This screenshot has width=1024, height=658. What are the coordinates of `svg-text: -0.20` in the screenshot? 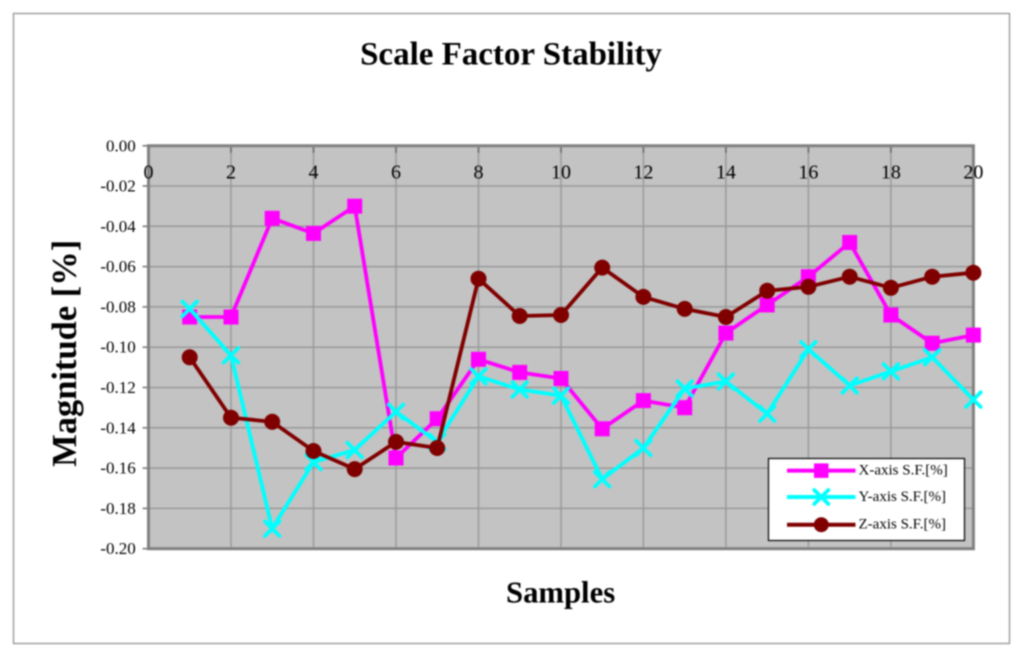 It's located at (117, 548).